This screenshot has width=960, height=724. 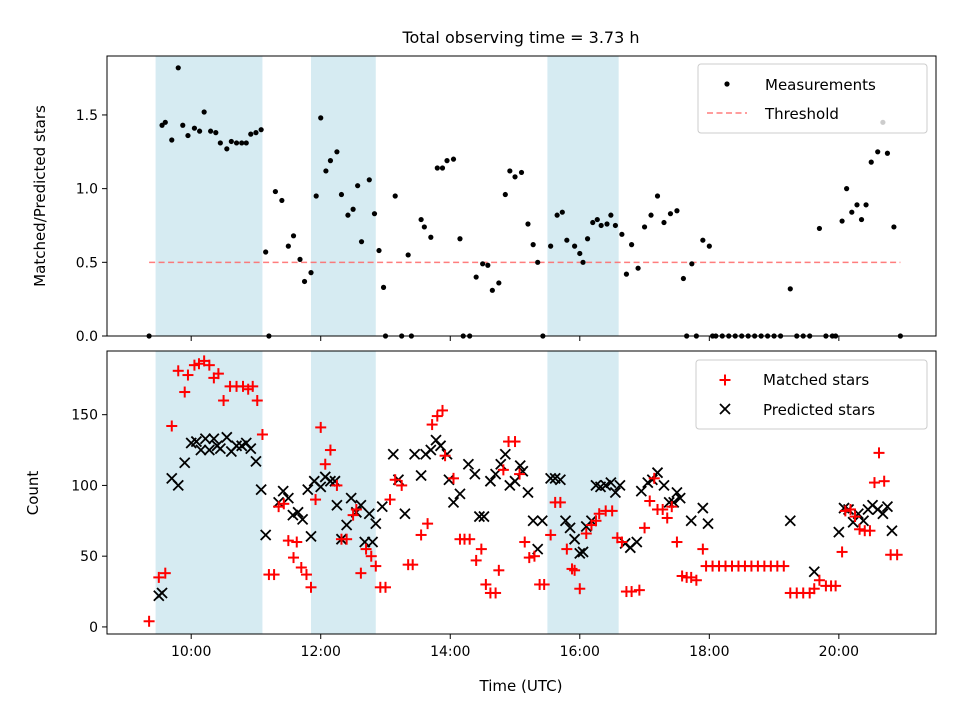 I want to click on top-y-tick-label: 1.5, so click(x=87, y=116).